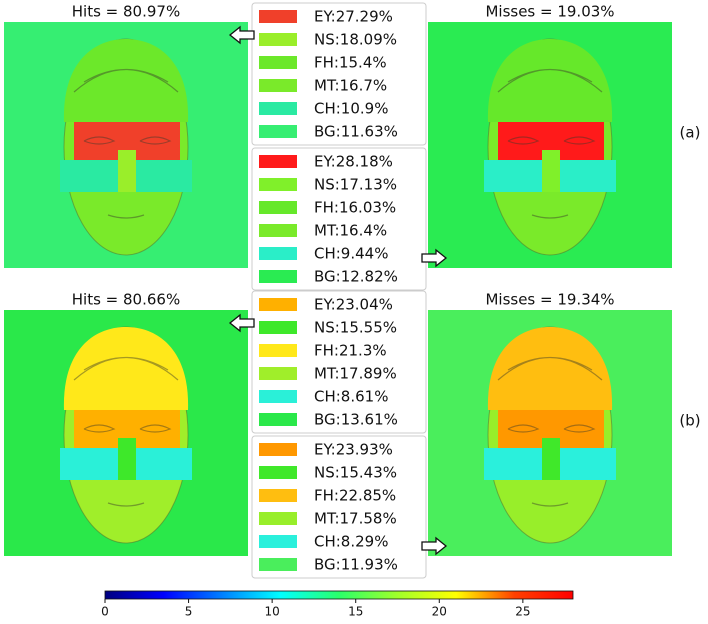 Image resolution: width=708 pixels, height=624 pixels. What do you see at coordinates (690, 133) in the screenshot?
I see `row-label: (a)` at bounding box center [690, 133].